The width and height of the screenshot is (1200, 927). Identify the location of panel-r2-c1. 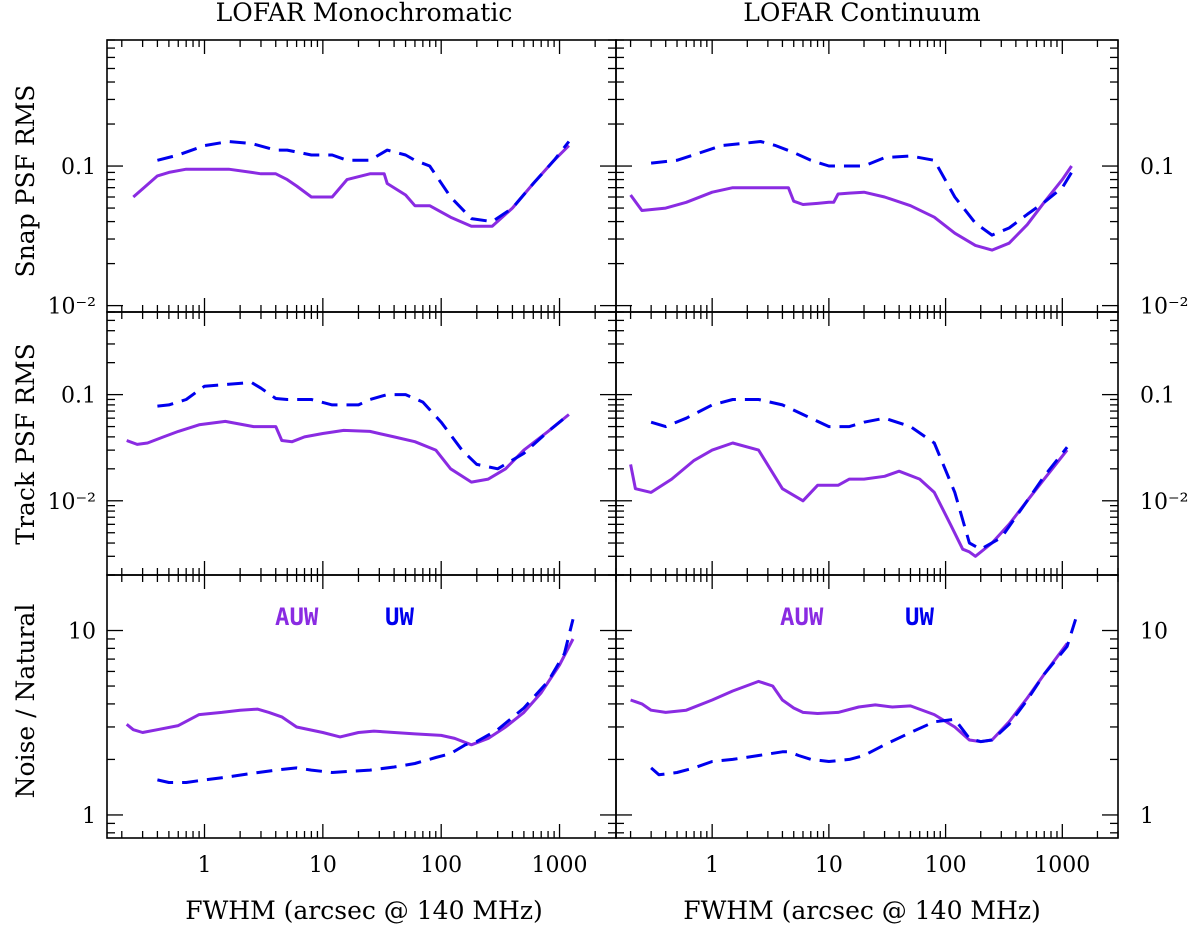
(867, 706).